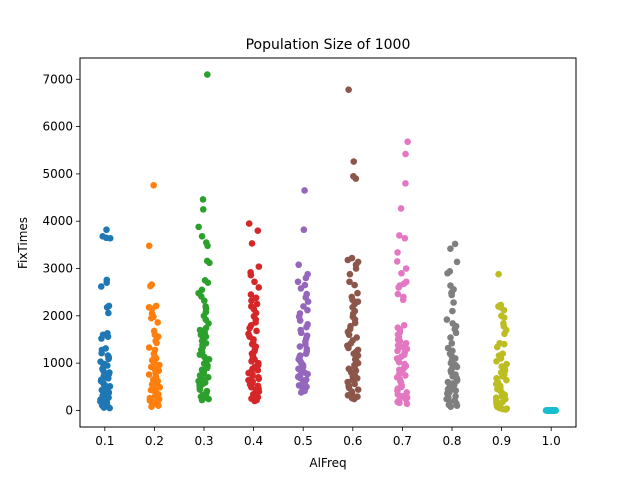 Image resolution: width=640 pixels, height=480 pixels. I want to click on point-0.1-57, so click(109, 408).